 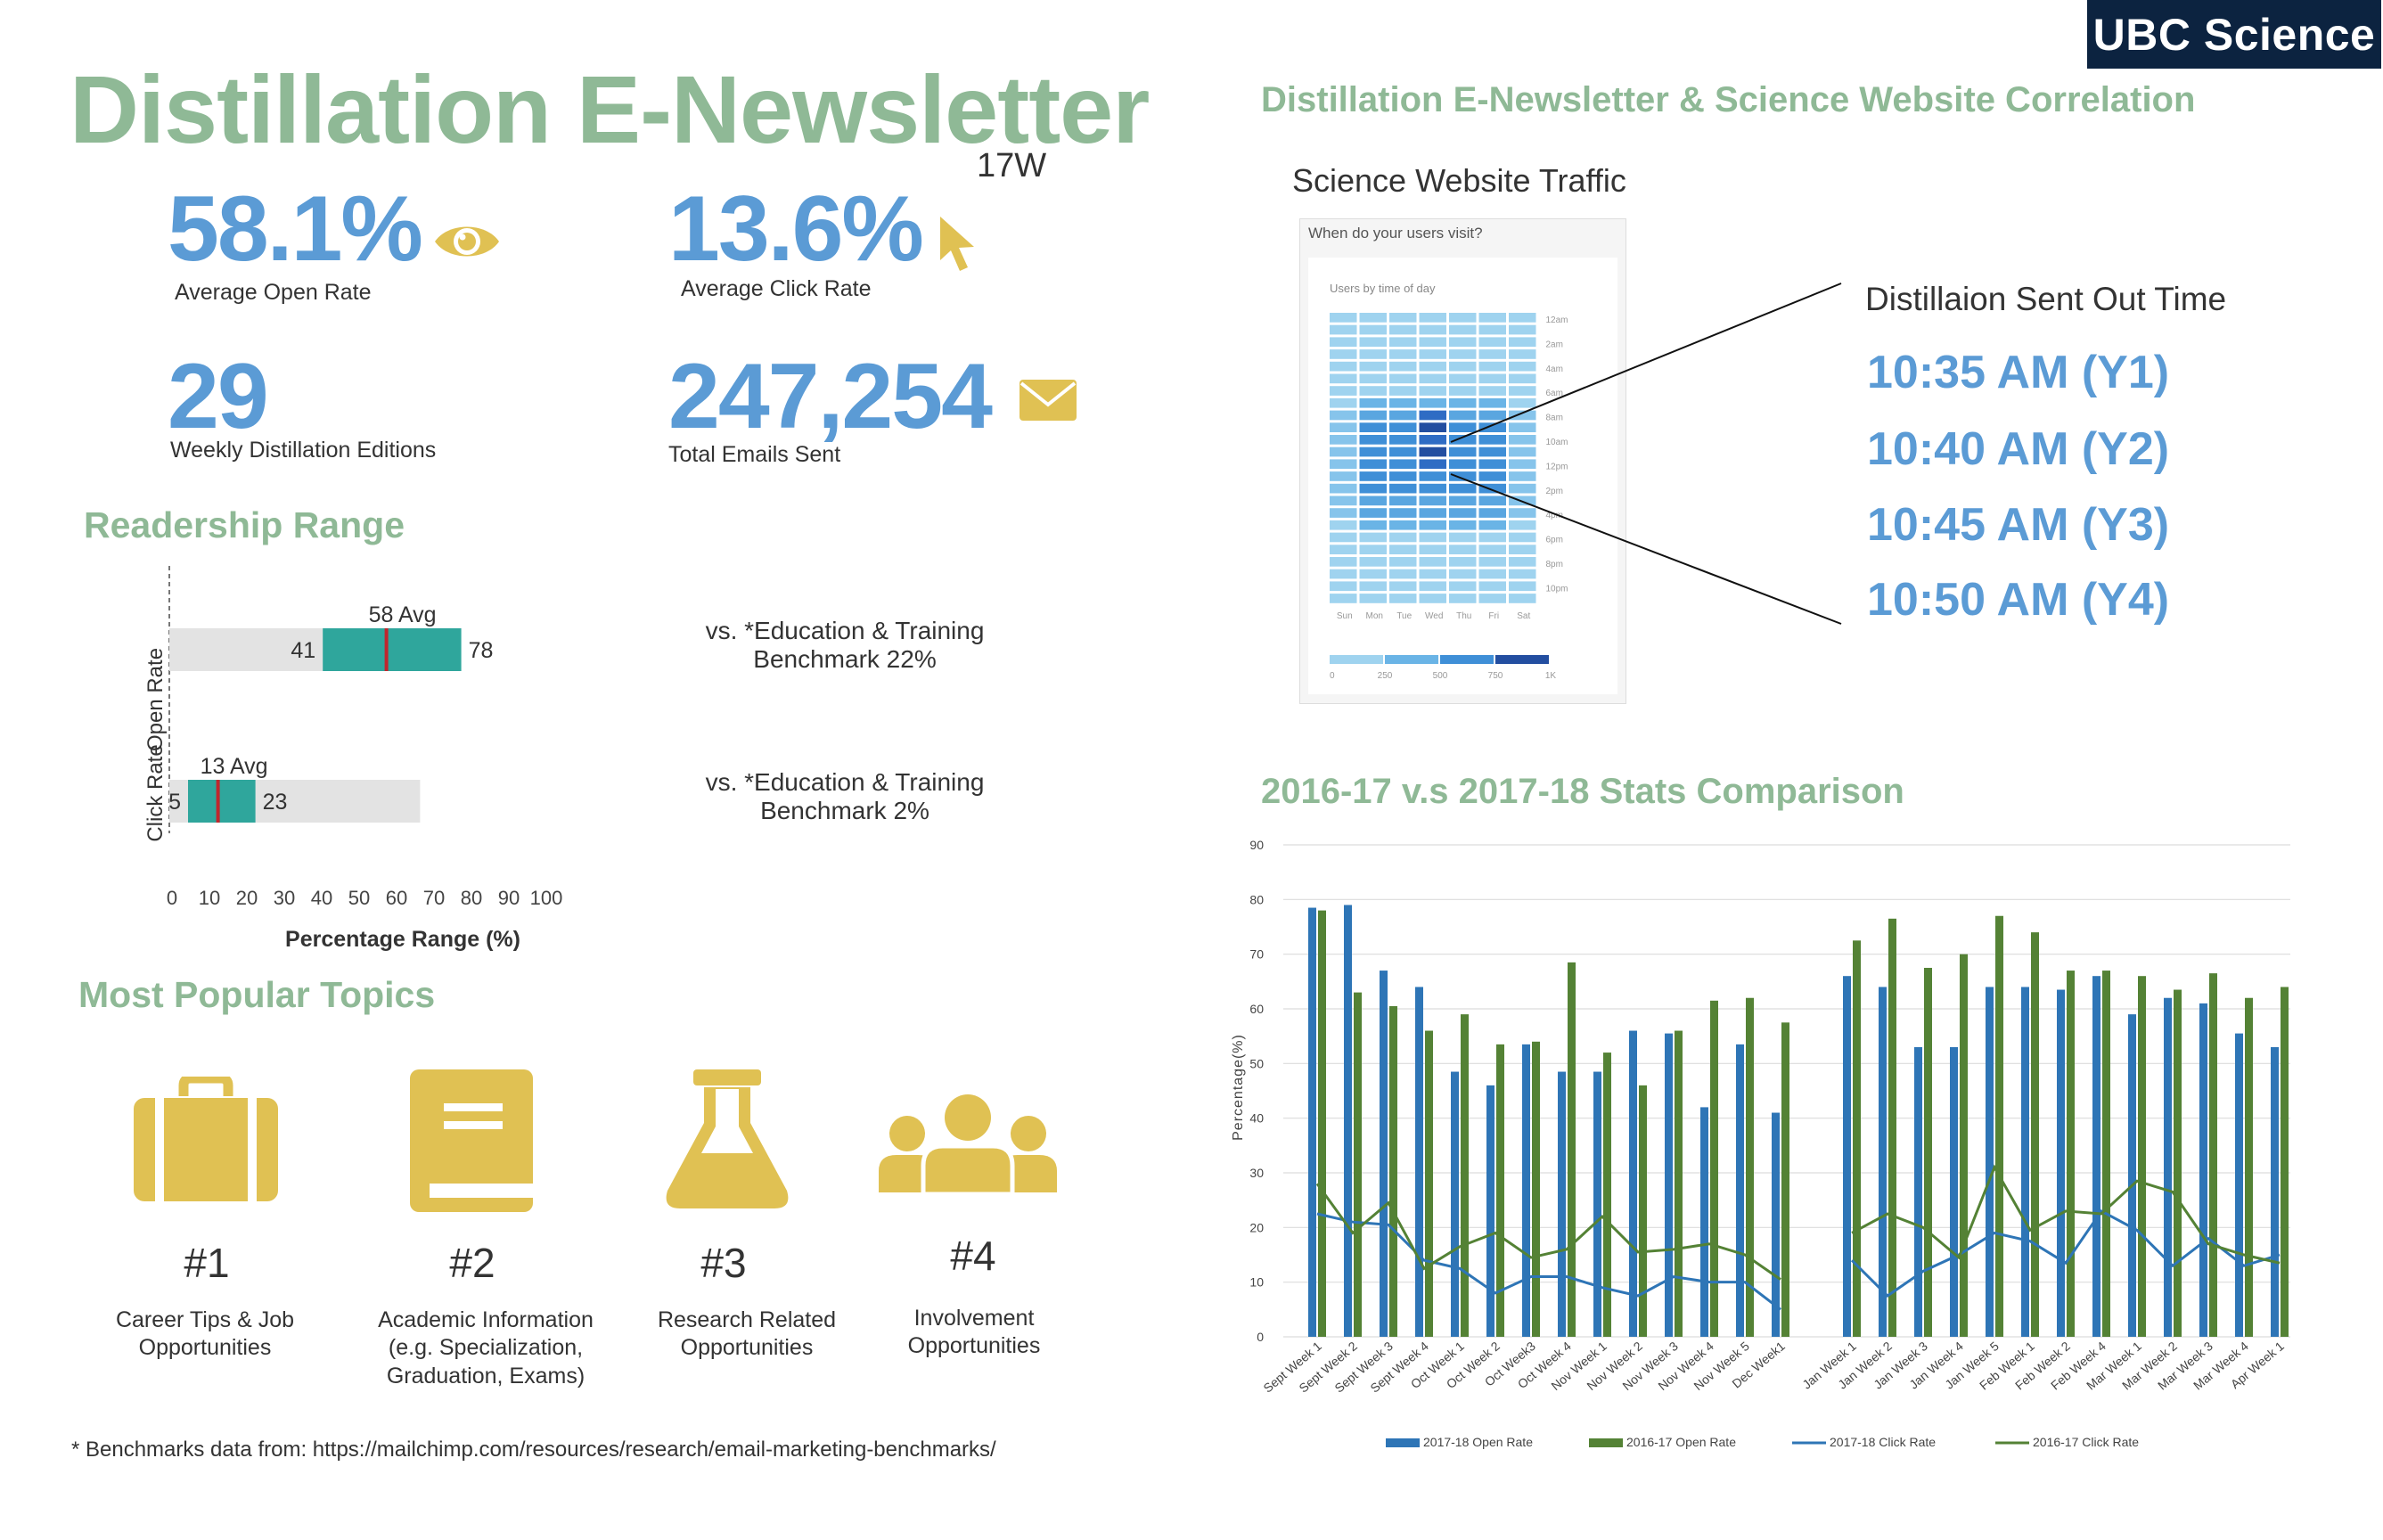 What do you see at coordinates (1554, 540) in the screenshot?
I see `heatmap-hour-label: 6pm` at bounding box center [1554, 540].